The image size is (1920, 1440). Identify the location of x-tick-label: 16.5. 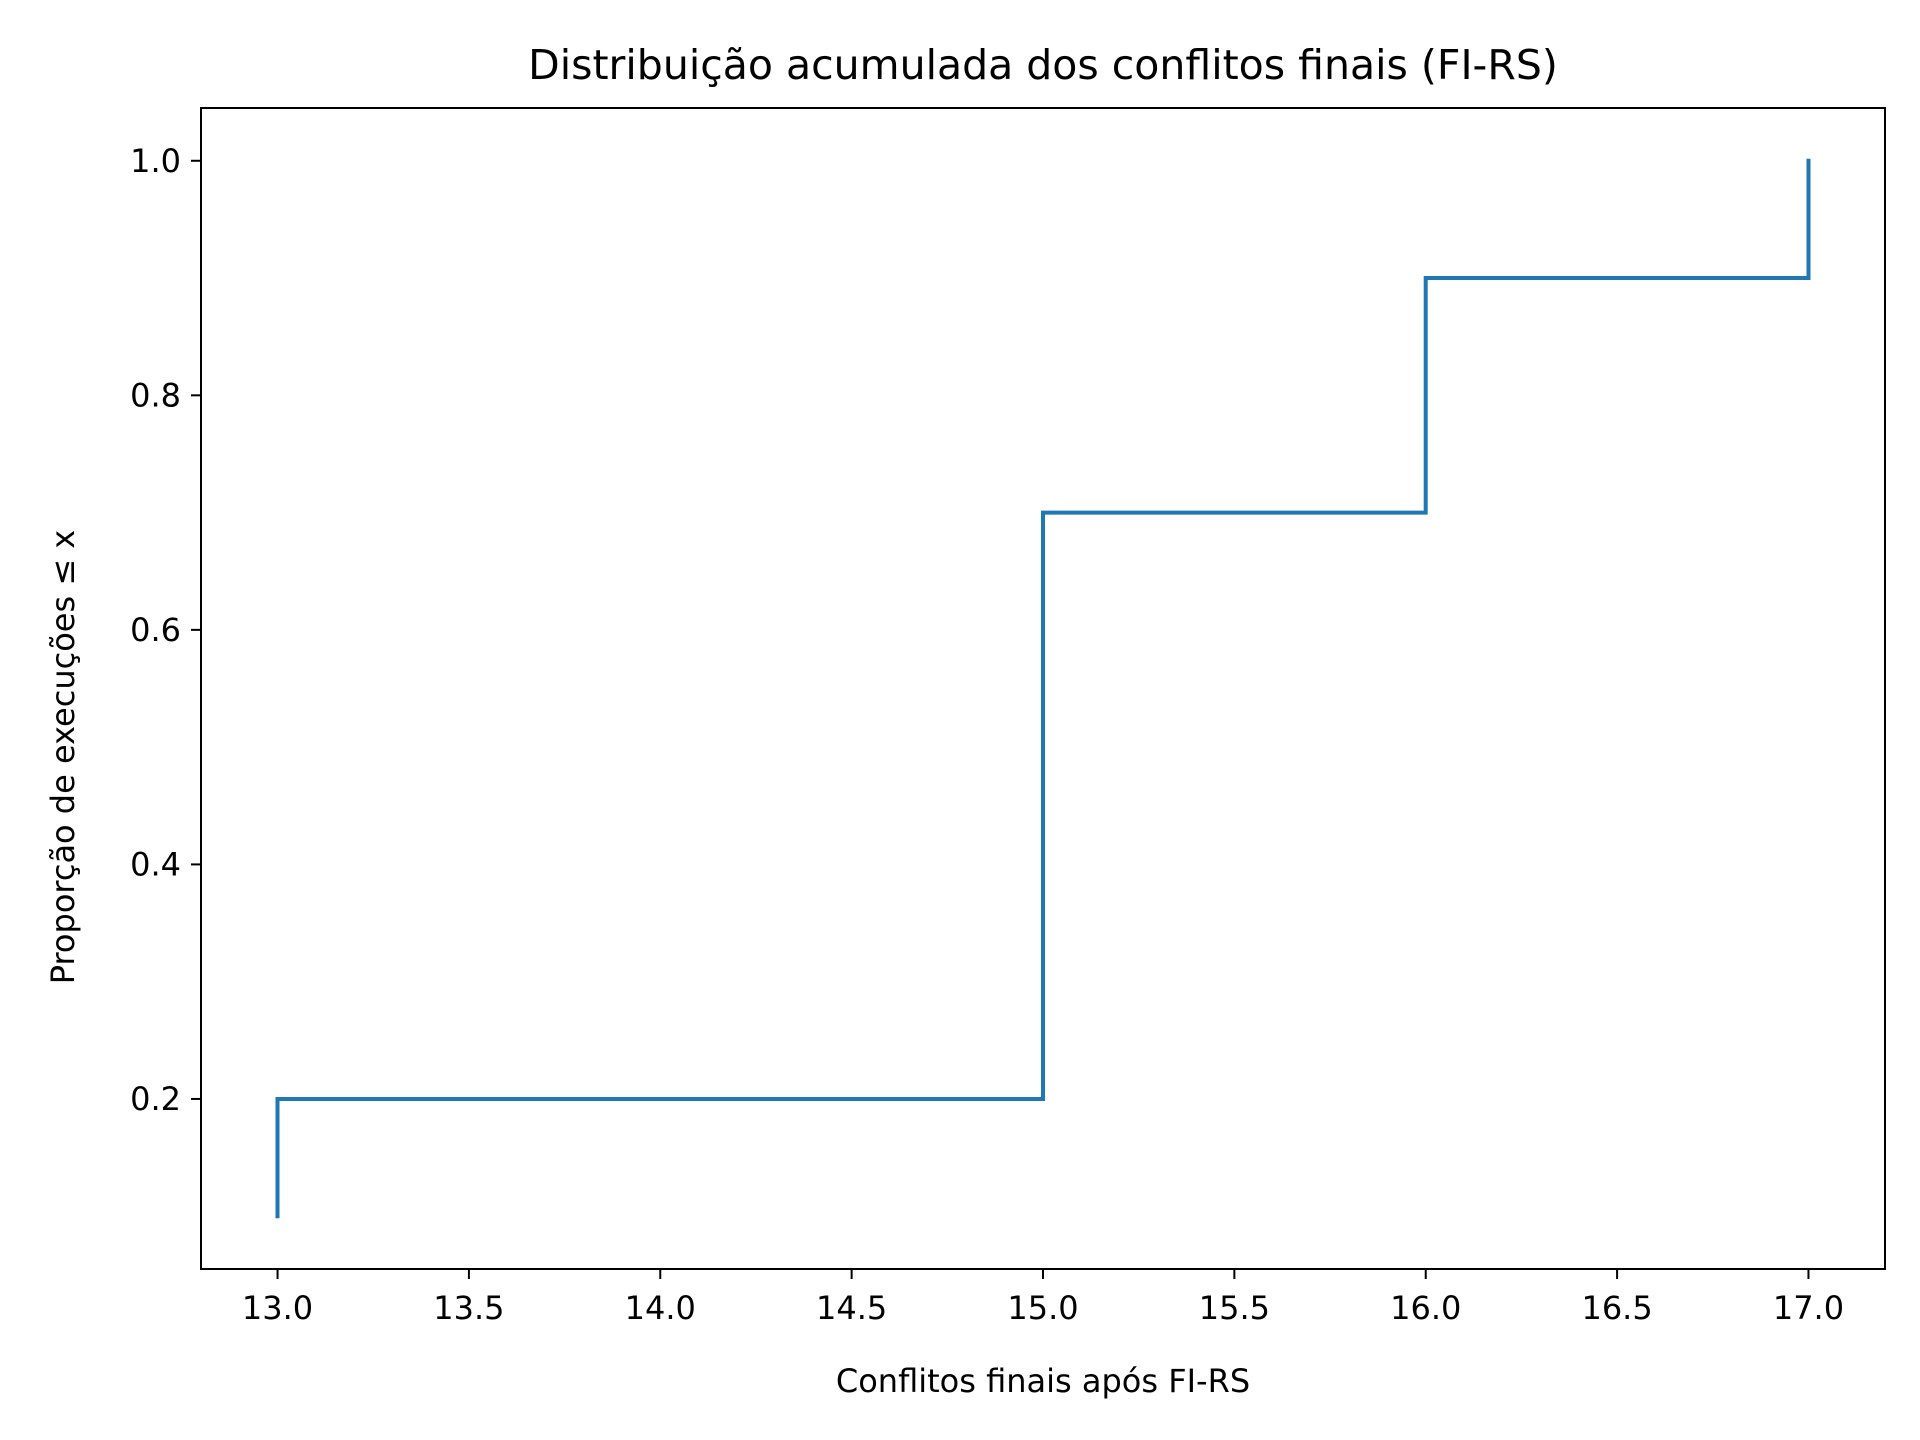
(1616, 1308).